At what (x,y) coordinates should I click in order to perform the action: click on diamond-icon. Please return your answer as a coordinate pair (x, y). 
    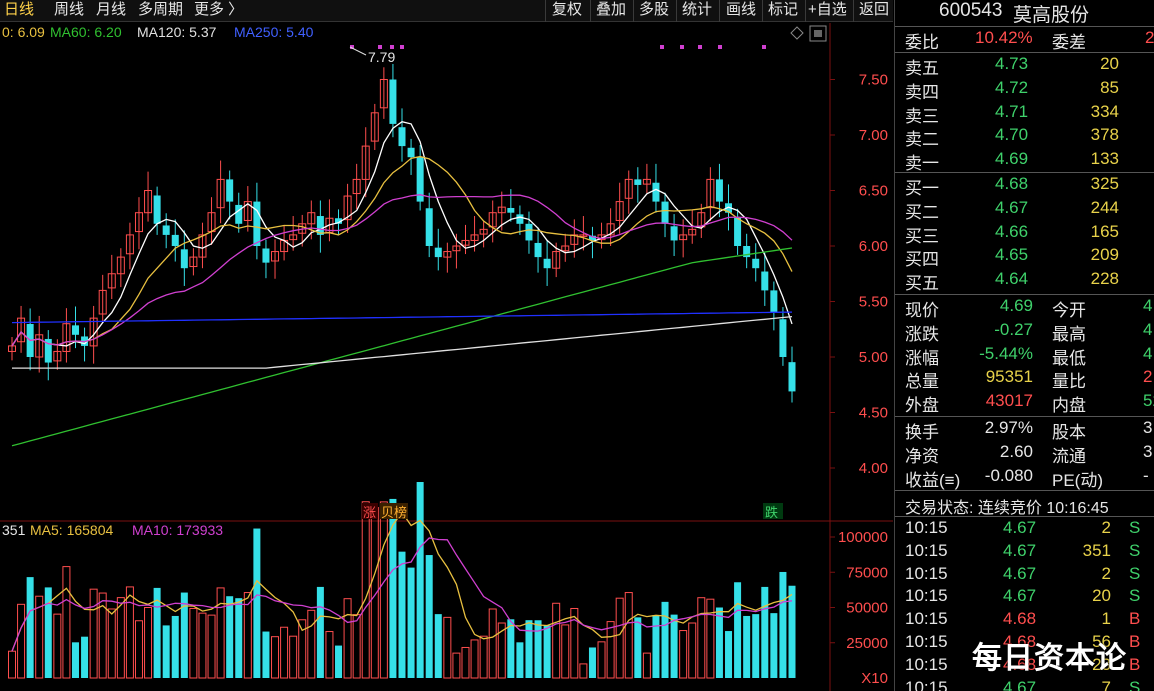
    Looking at the image, I should click on (797, 33).